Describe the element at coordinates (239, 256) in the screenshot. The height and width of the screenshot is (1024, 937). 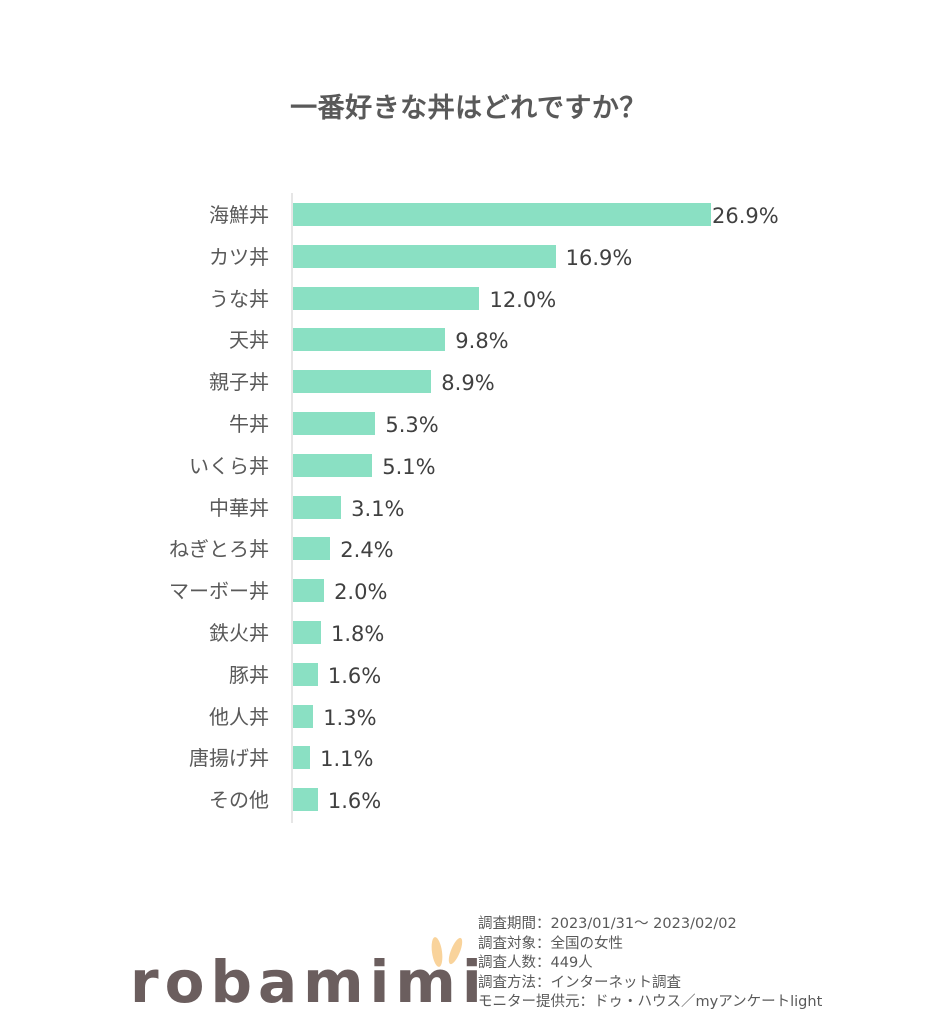
I see `category-label: カツ丼` at that location.